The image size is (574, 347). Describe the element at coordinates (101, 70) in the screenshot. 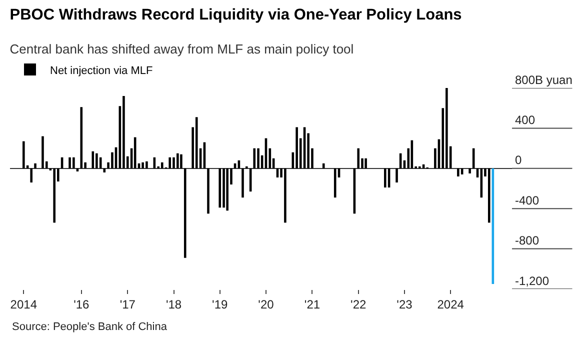

I see `legend-label: Net injection via MLF` at that location.